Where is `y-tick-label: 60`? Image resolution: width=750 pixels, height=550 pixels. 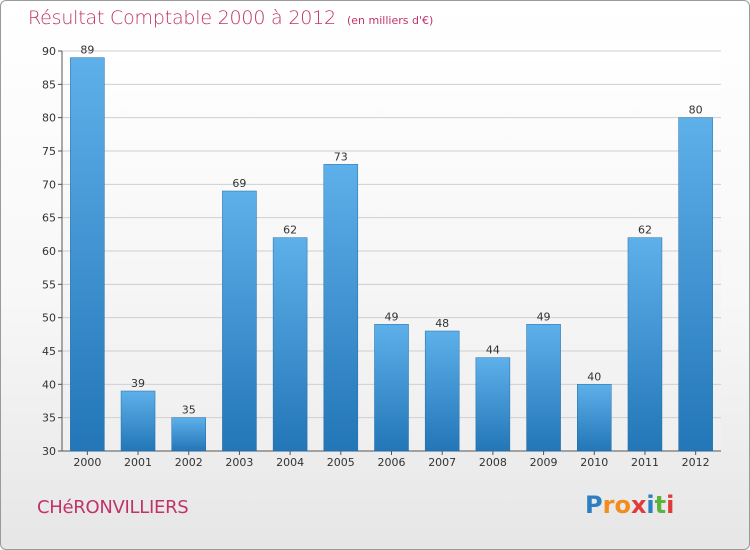
y-tick-label: 60 is located at coordinates (49, 251).